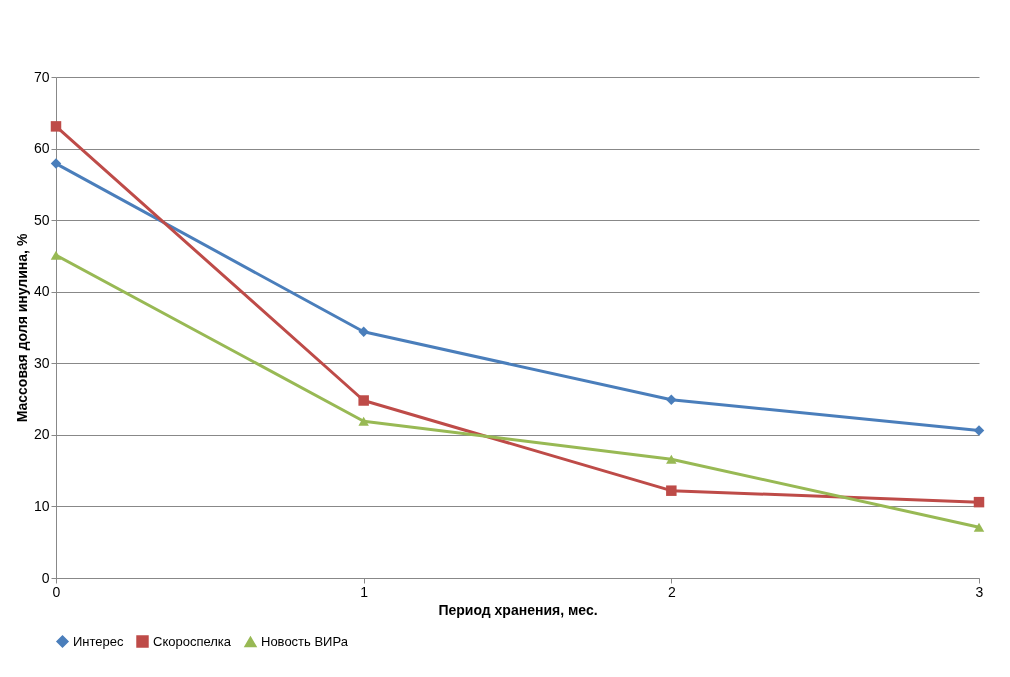 The height and width of the screenshot is (677, 1010). I want to click on y-tick-label: 0, so click(45, 577).